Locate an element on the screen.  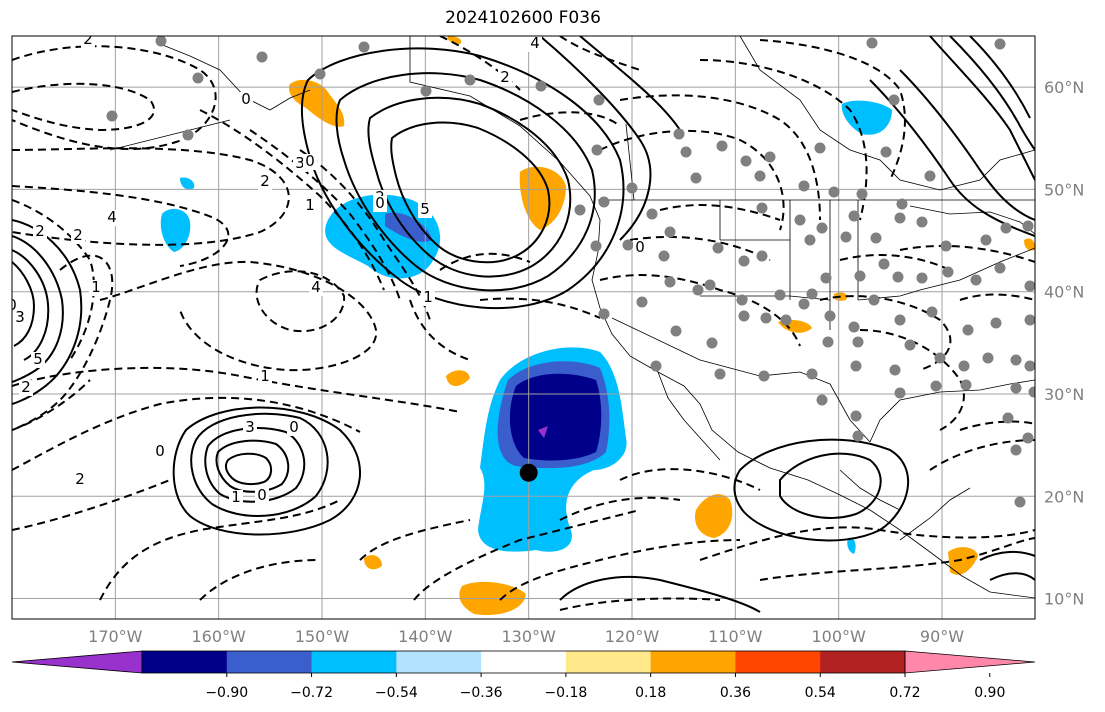
lon-tick-label: 130°W is located at coordinates (528, 636).